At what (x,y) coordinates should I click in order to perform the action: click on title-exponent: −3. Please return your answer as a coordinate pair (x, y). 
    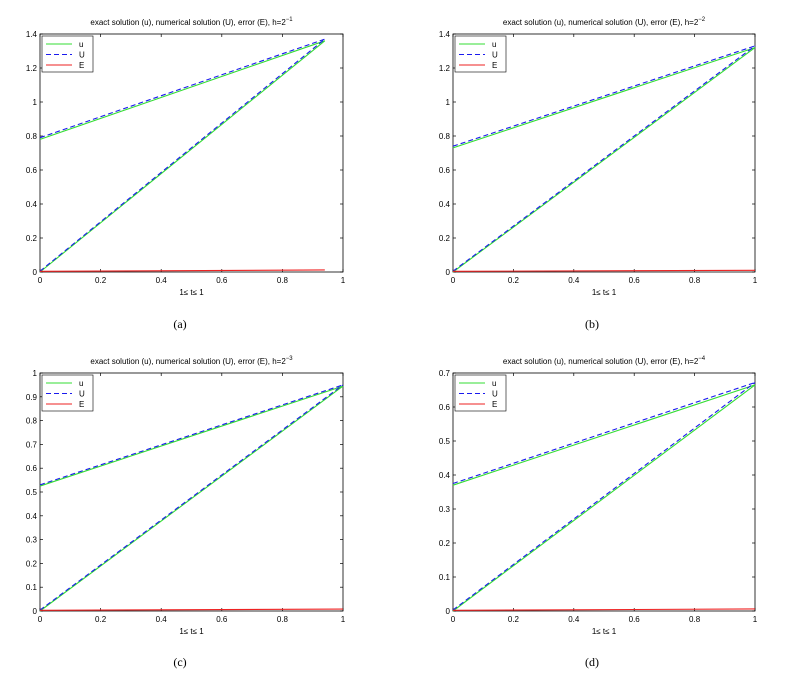
    Looking at the image, I should click on (290, 359).